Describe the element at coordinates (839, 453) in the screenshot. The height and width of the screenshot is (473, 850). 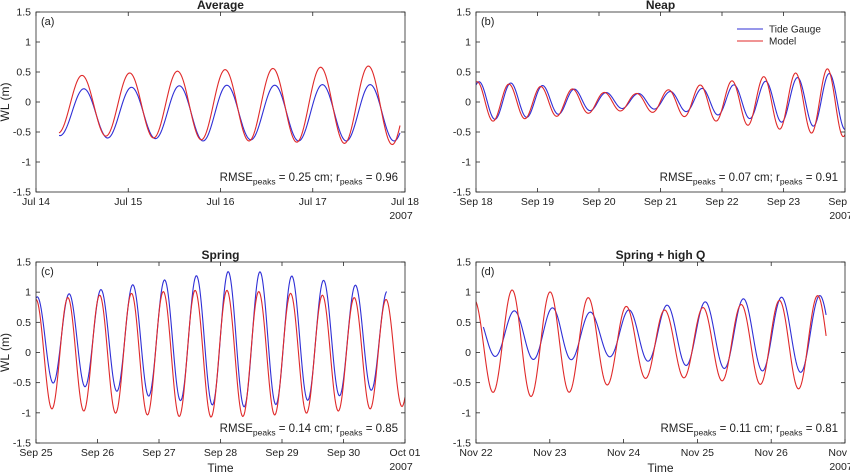
I see `x-tick-label: Nov 27` at that location.